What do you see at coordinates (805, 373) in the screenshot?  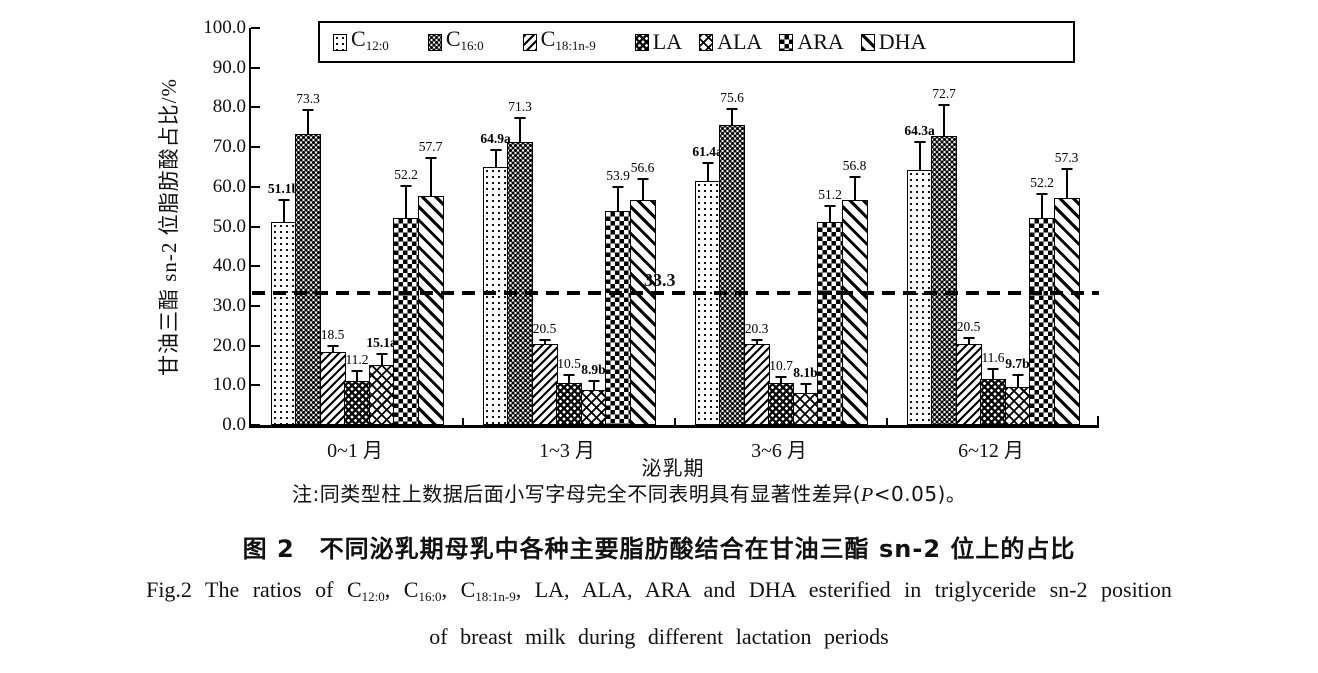 I see `bar-value-label: 8.1b` at bounding box center [805, 373].